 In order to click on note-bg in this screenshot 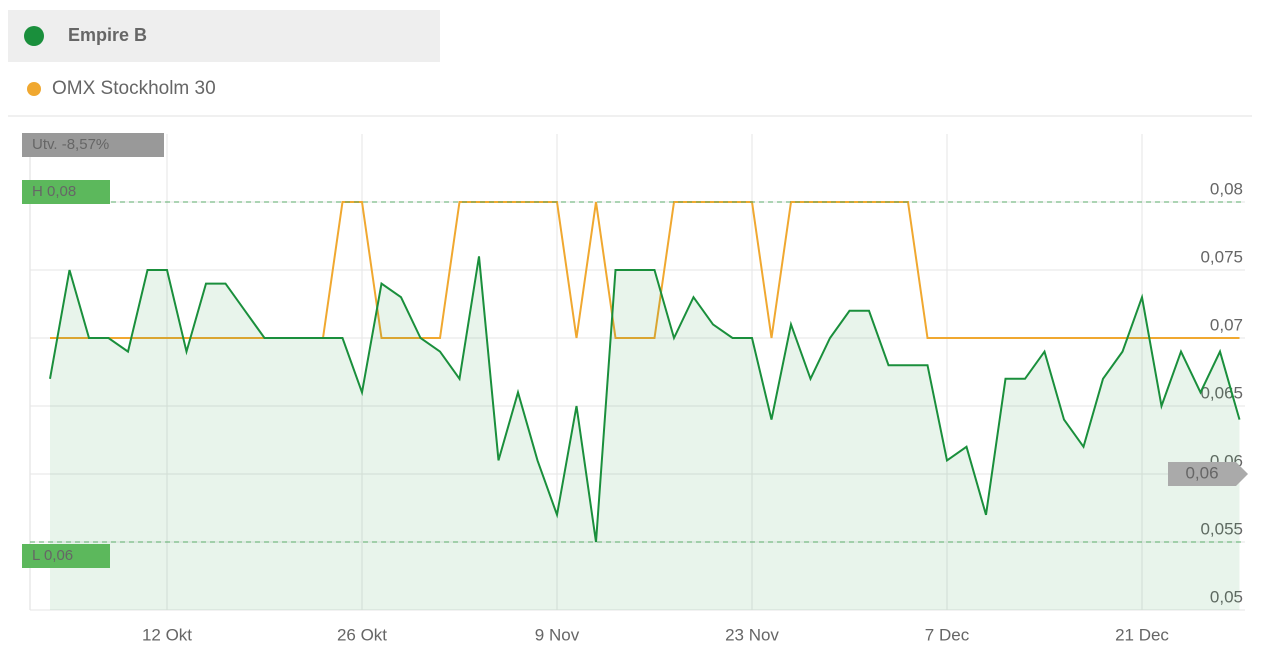, I will do `click(93, 145)`.